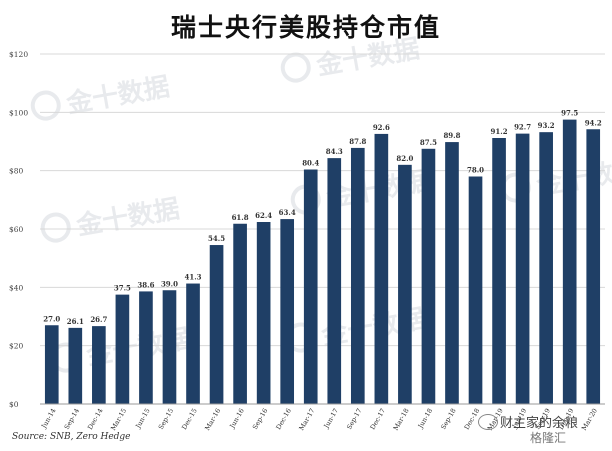 This screenshot has width=612, height=451. What do you see at coordinates (475, 170) in the screenshot?
I see `value-label: 78.0` at bounding box center [475, 170].